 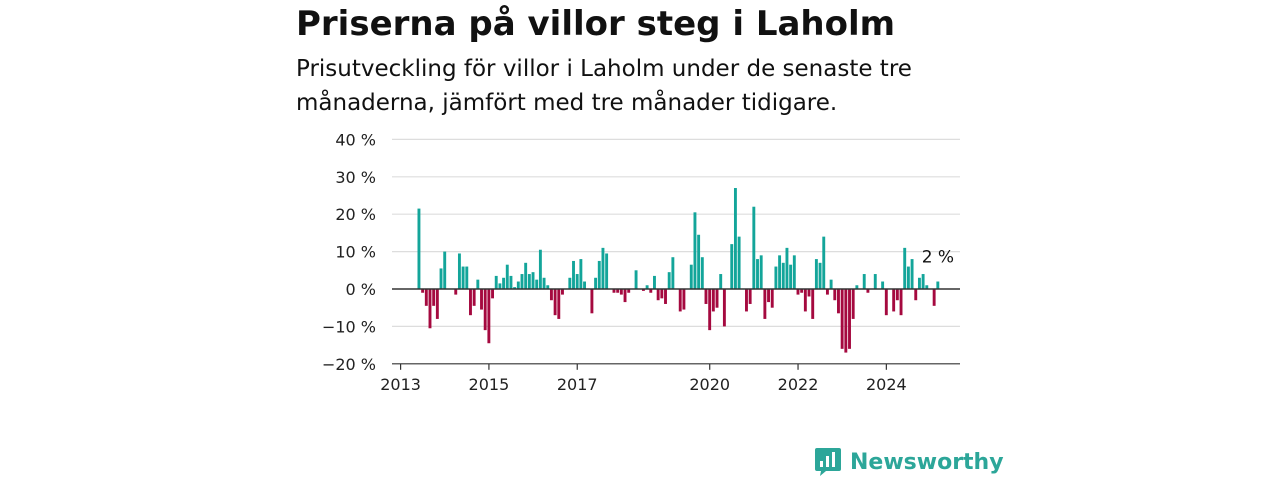 What do you see at coordinates (678, 270) in the screenshot?
I see `bars` at bounding box center [678, 270].